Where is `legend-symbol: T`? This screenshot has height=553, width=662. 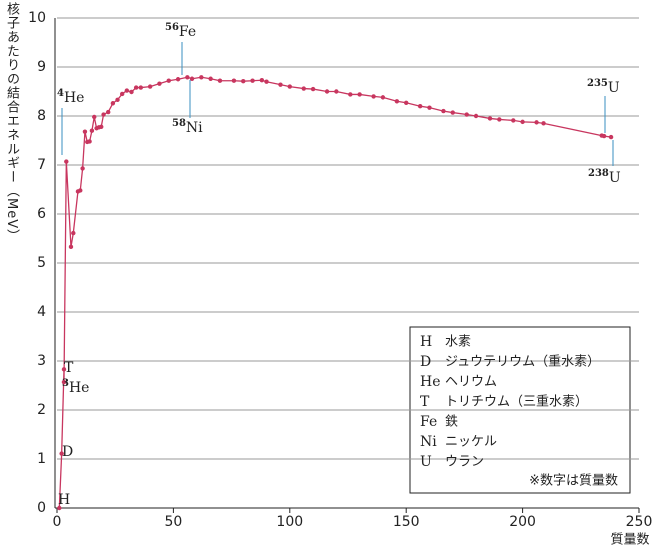
legend-symbol: T is located at coordinates (425, 402).